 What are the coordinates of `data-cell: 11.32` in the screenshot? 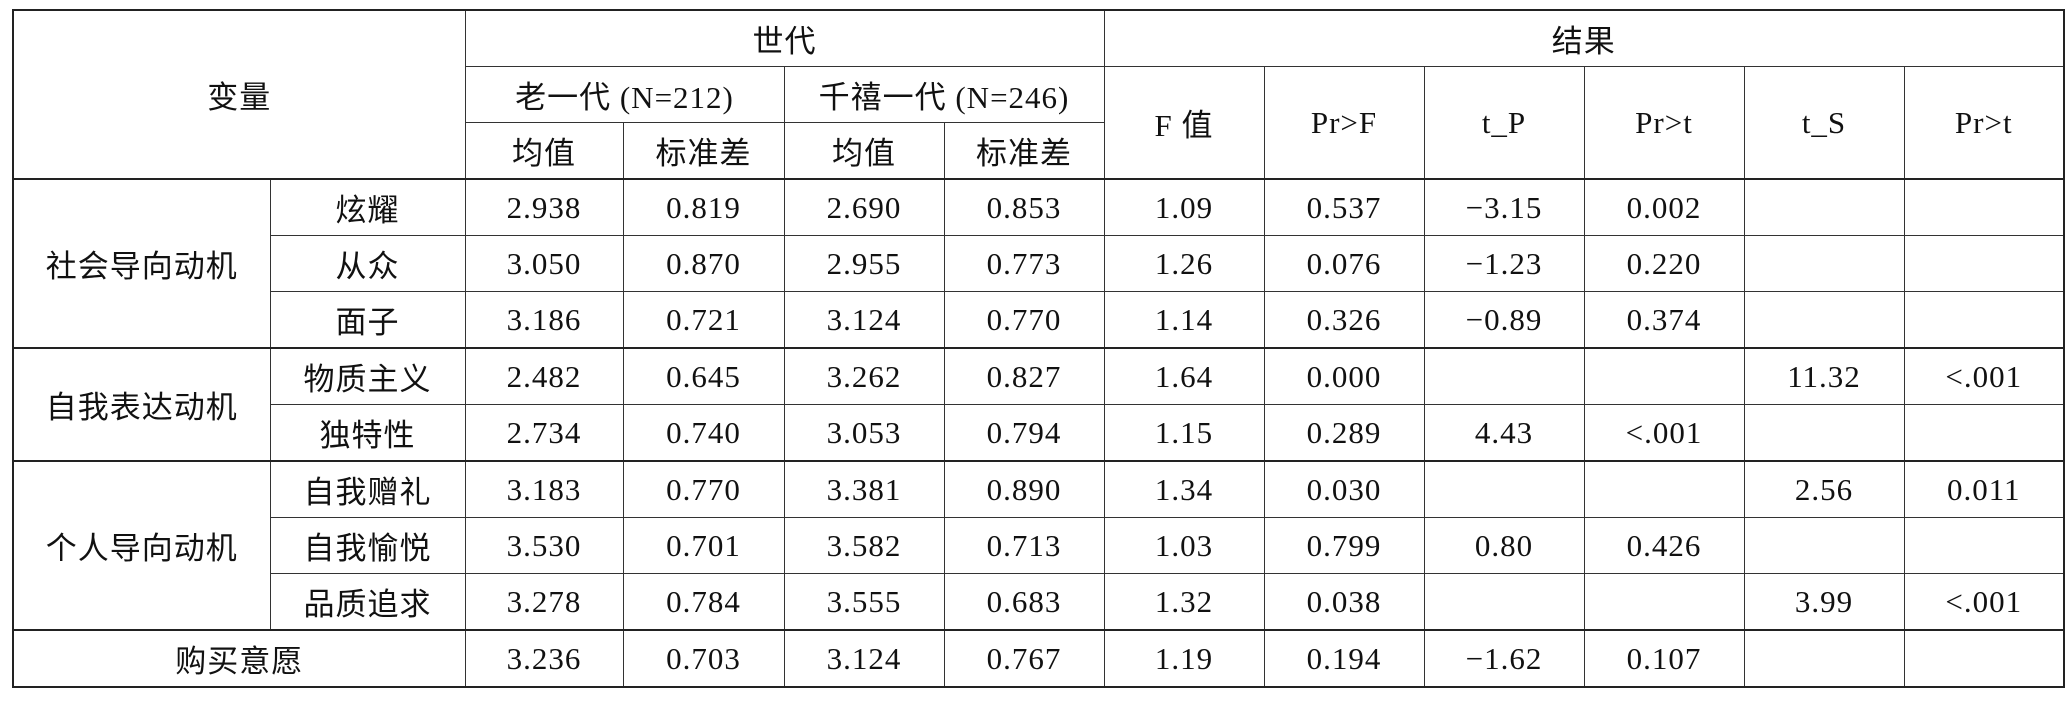 It's located at (1824, 376).